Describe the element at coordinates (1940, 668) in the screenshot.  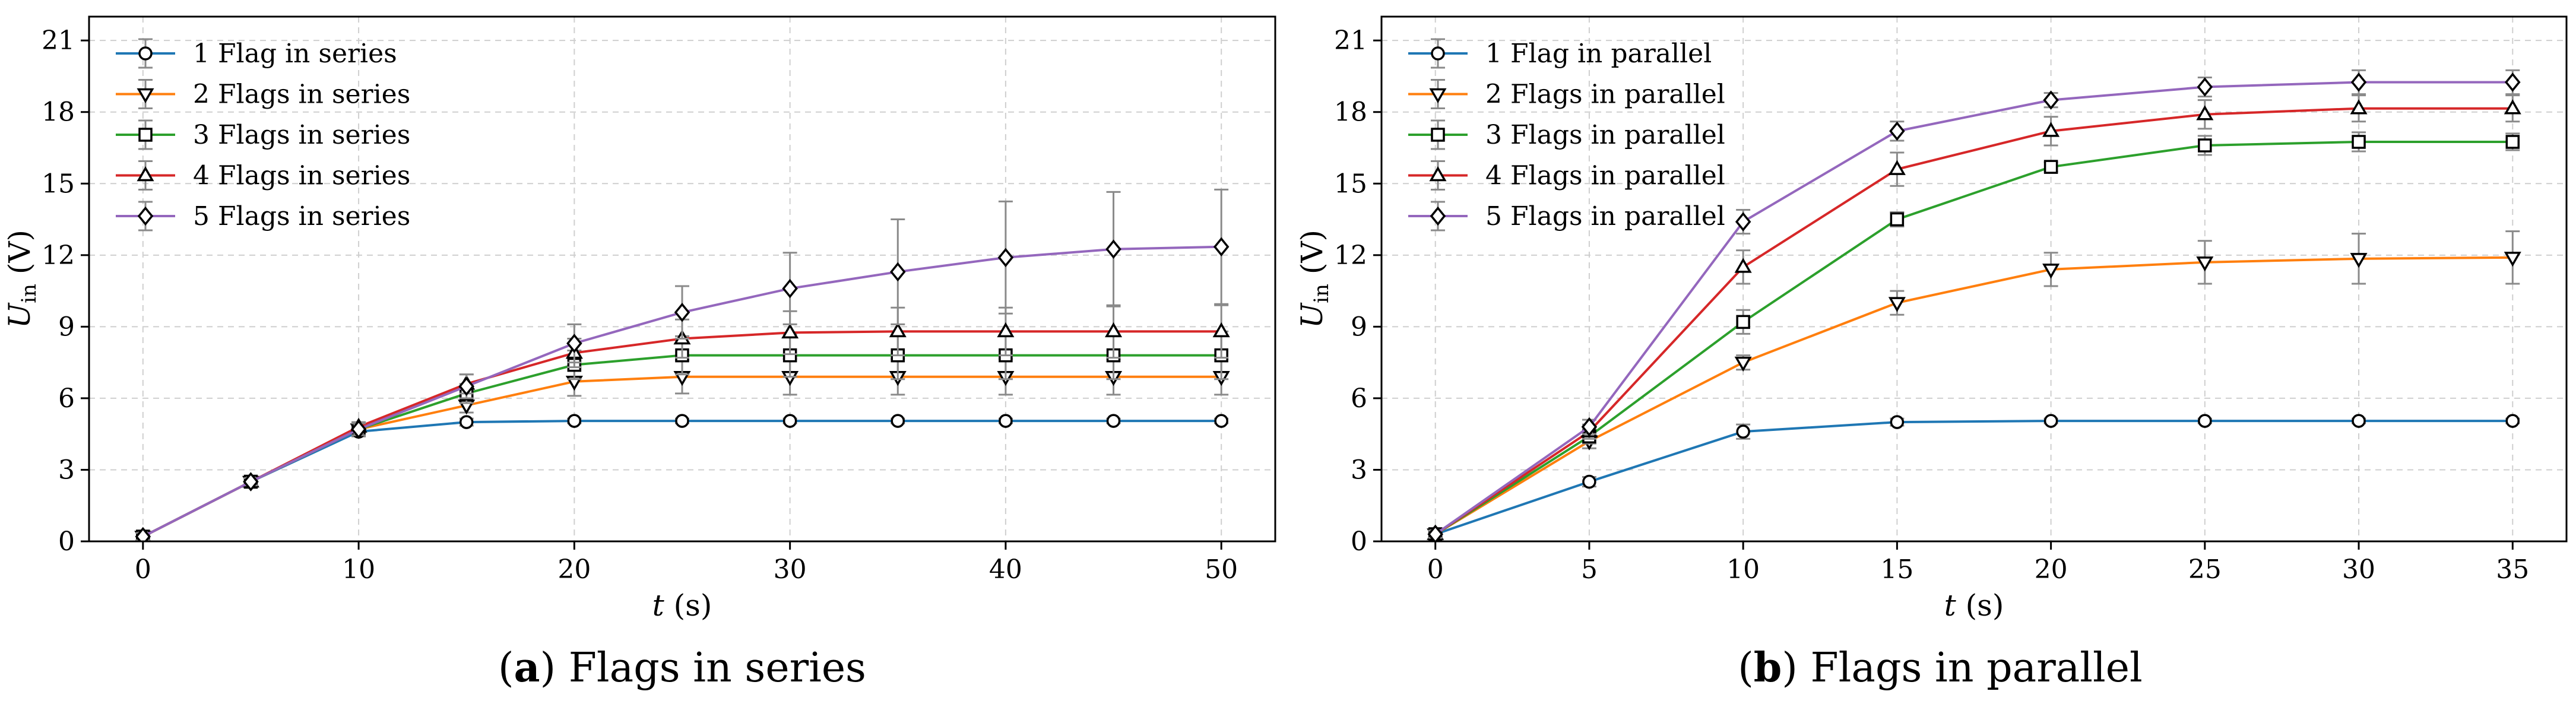
I see `parallel-panel-caption: (b) Flags in parallel` at that location.